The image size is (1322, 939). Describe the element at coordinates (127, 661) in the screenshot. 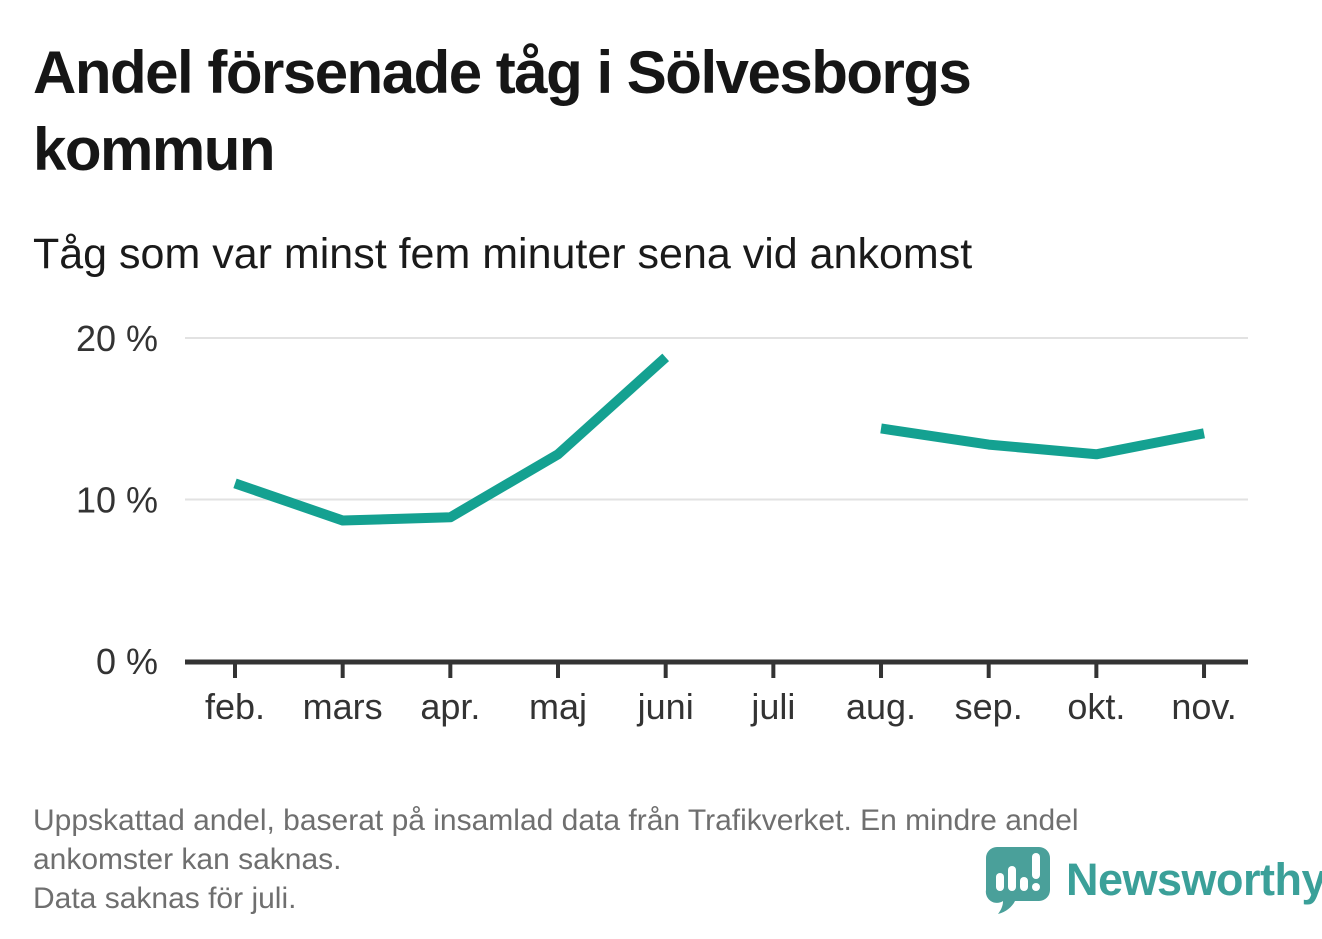

I see `y-axis-tick-label: 0 %` at that location.